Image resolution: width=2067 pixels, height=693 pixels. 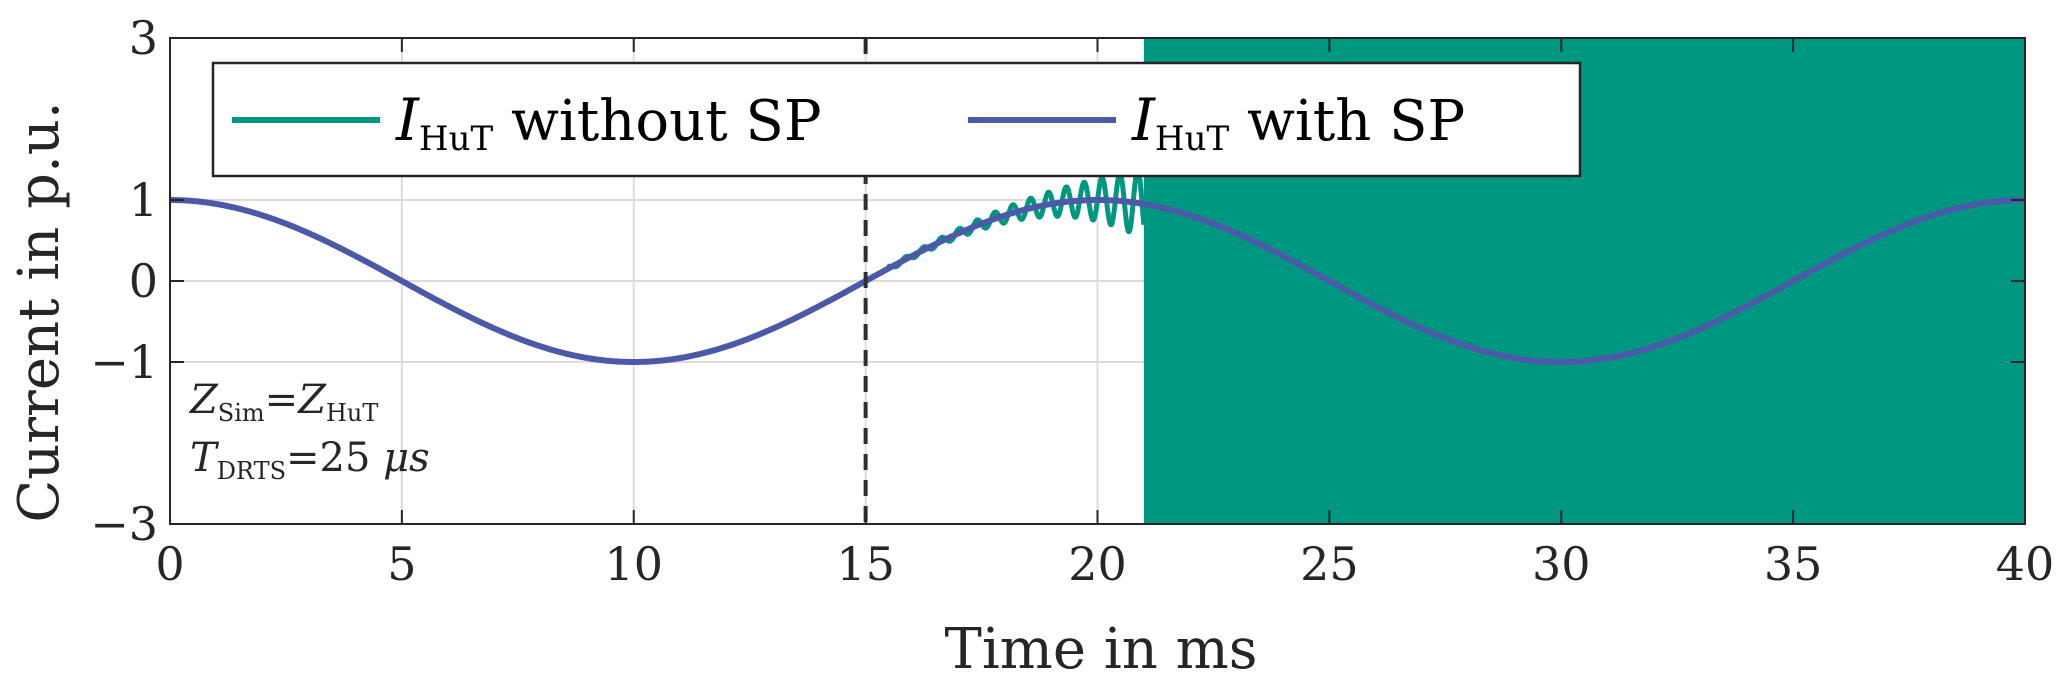 What do you see at coordinates (401, 564) in the screenshot?
I see `x-tick-label: 5` at bounding box center [401, 564].